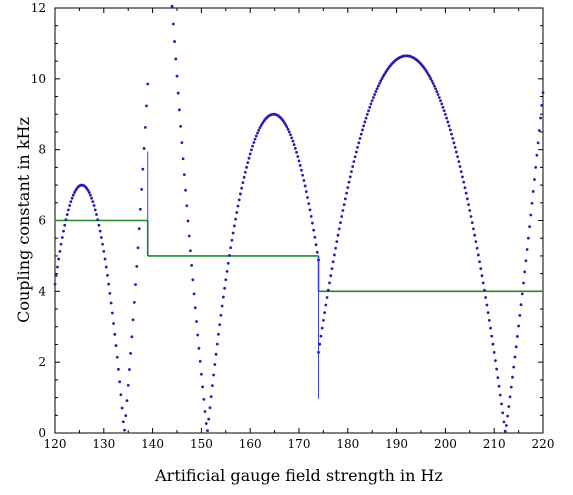  What do you see at coordinates (39, 220) in the screenshot?
I see `y-axis-tick-labels: 0 2 4 6 8 10 12` at bounding box center [39, 220].